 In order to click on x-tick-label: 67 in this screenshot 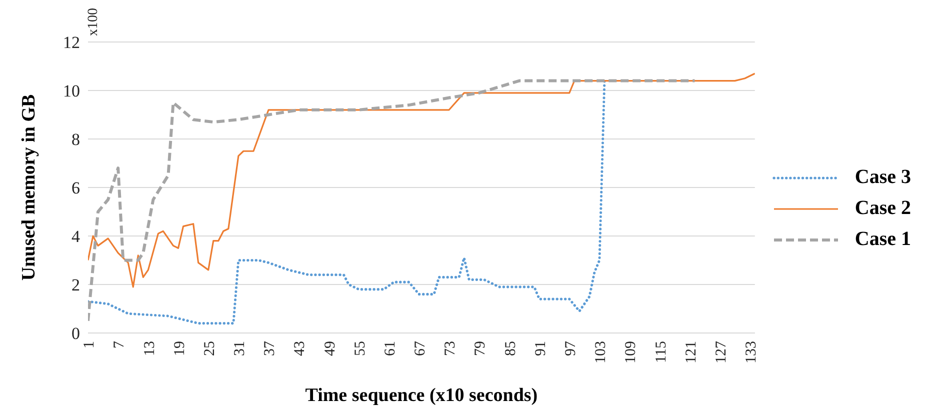, I will do `click(420, 348)`.